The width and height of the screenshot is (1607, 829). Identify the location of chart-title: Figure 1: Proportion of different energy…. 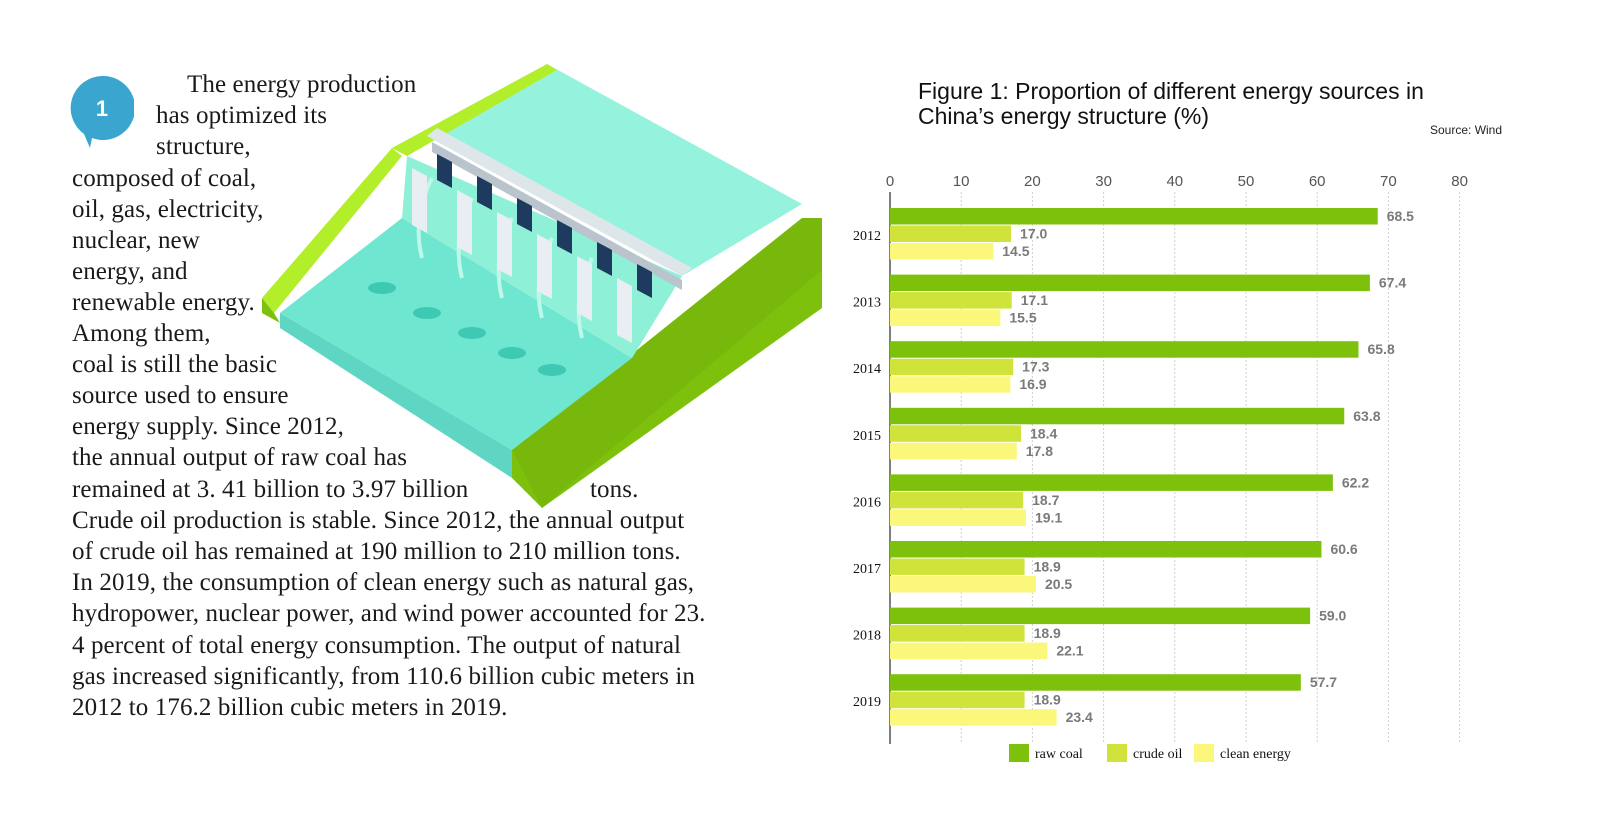
(1171, 103).